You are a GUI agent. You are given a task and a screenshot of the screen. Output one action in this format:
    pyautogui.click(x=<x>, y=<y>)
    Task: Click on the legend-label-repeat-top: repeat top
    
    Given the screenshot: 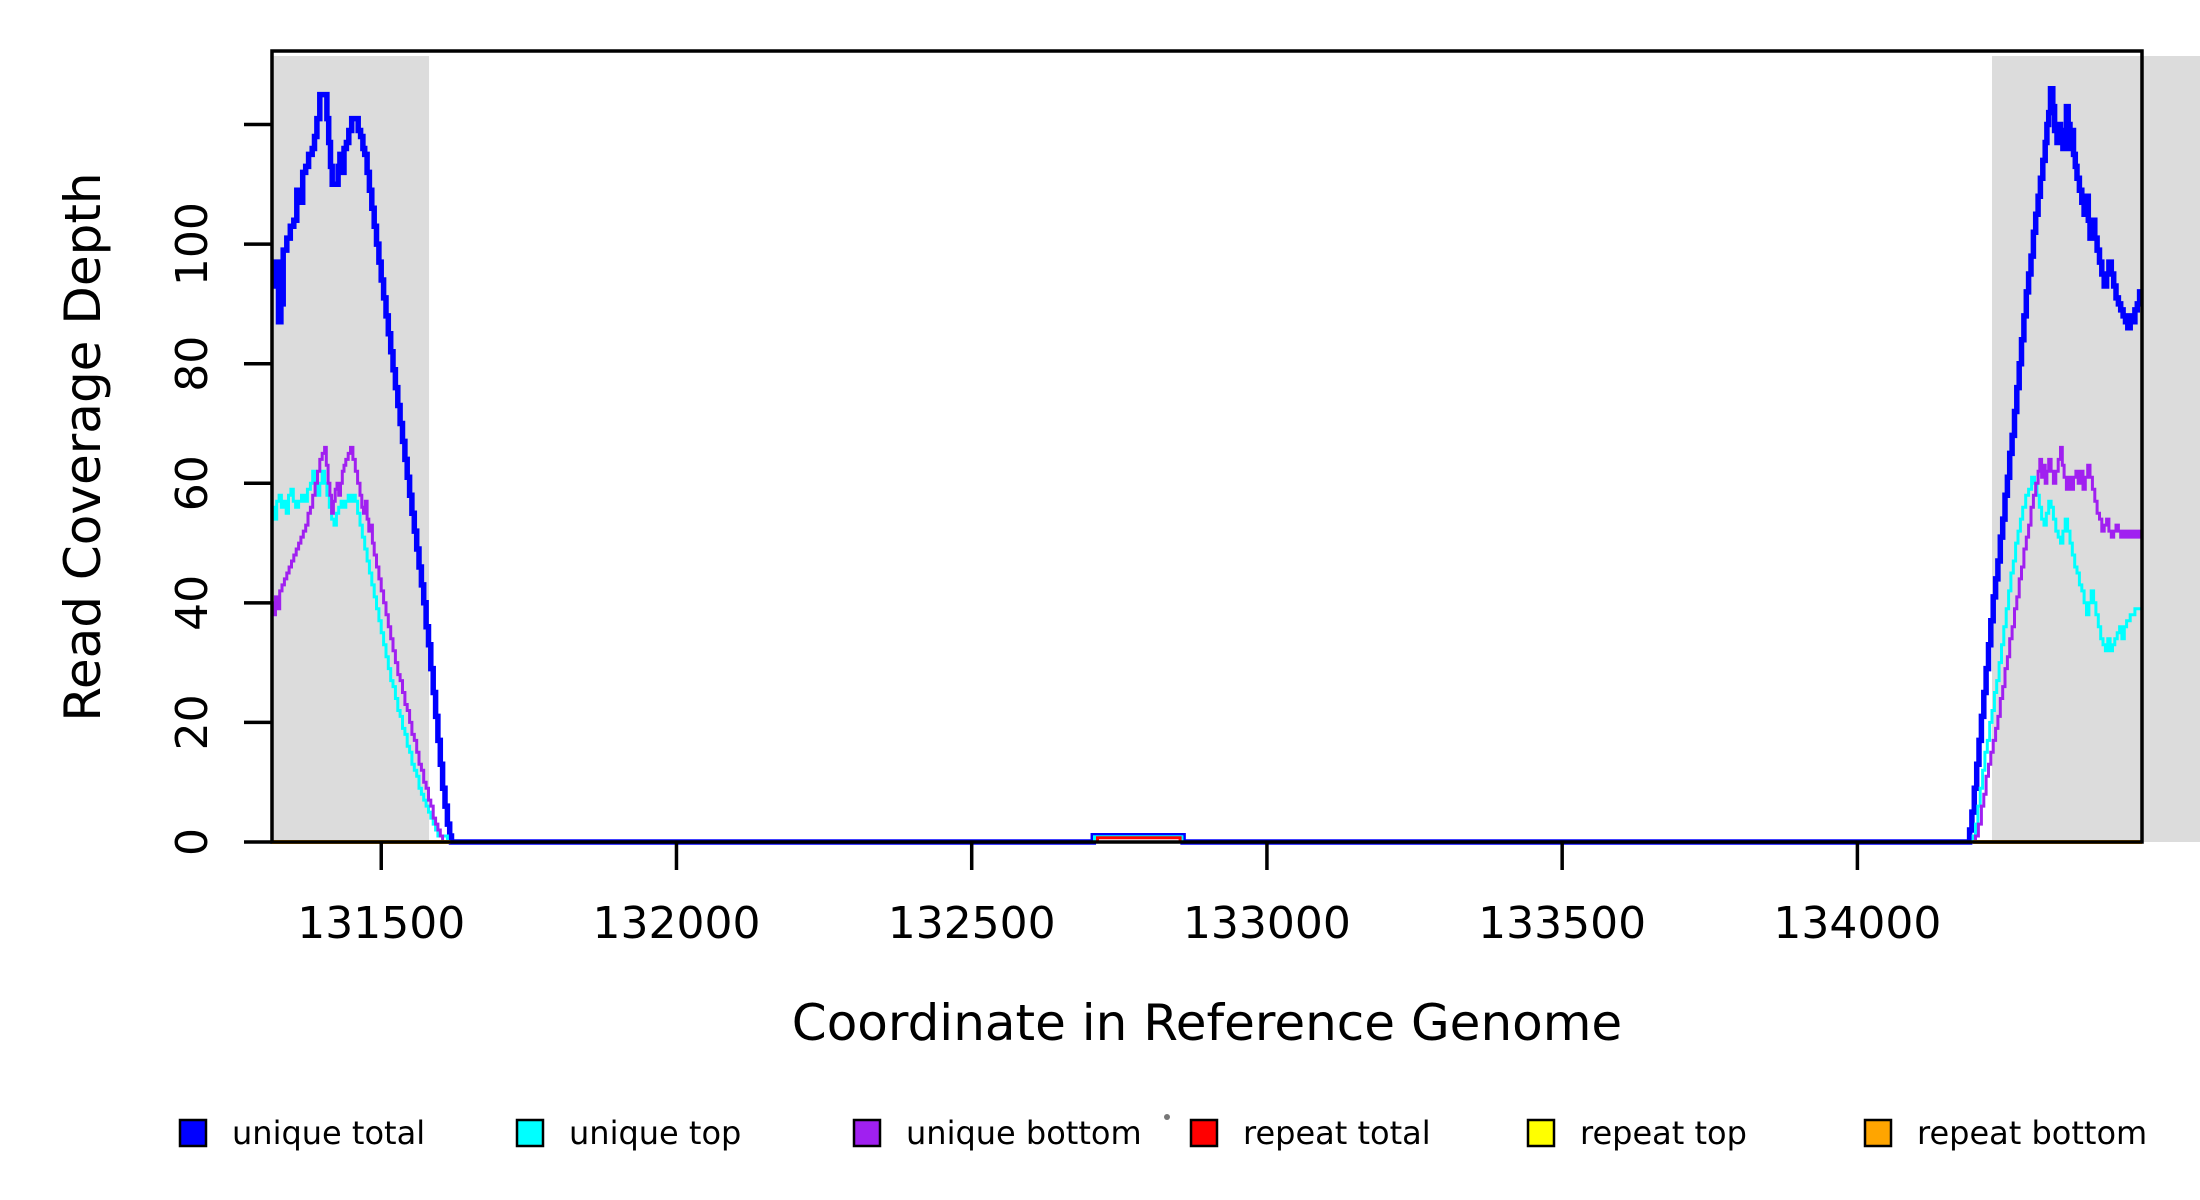 What is the action you would take?
    pyautogui.click(x=1663, y=1133)
    